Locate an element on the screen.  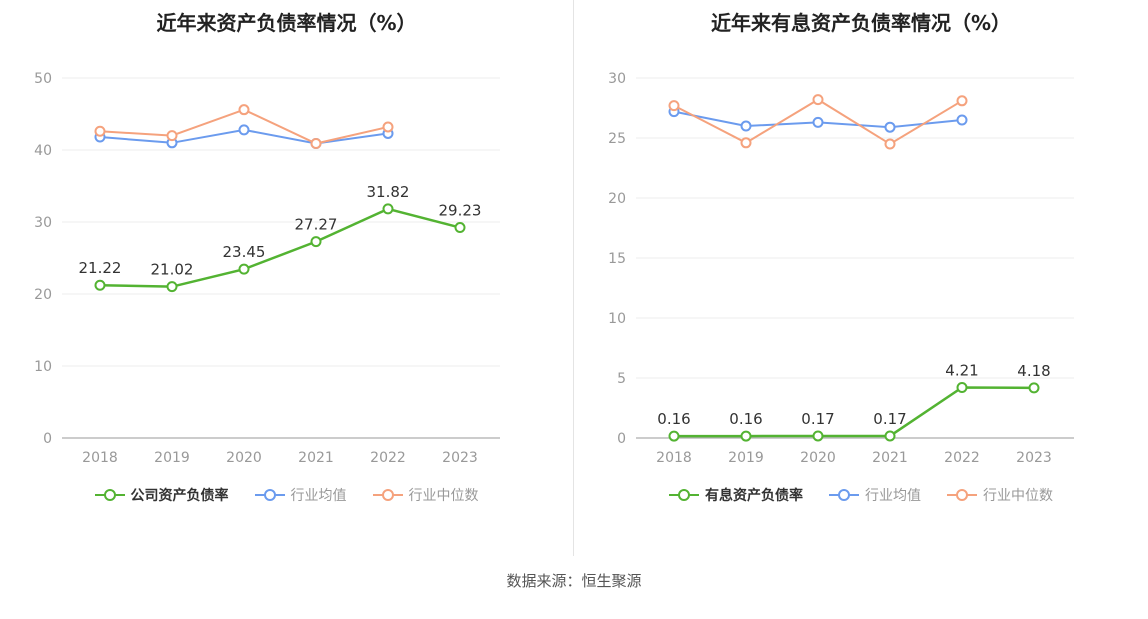
svg-text: 25 is located at coordinates (617, 139).